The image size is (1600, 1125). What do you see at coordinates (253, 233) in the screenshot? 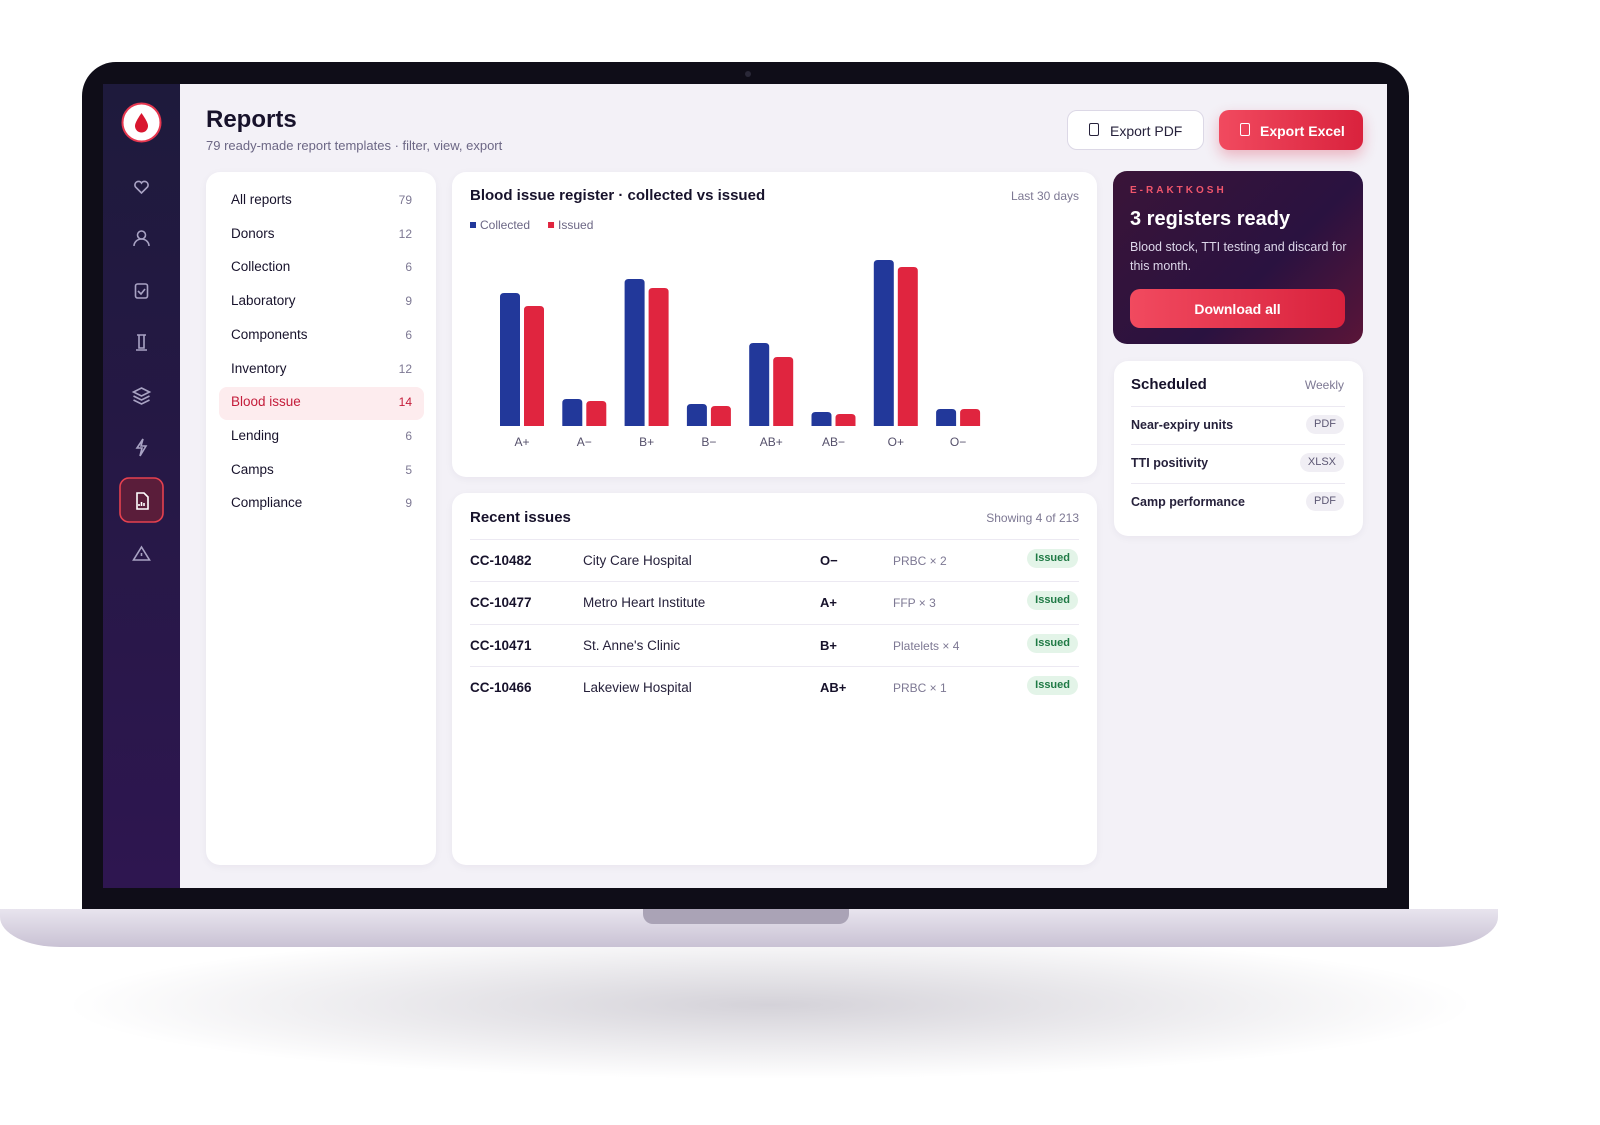
I see `category-name: Donors` at bounding box center [253, 233].